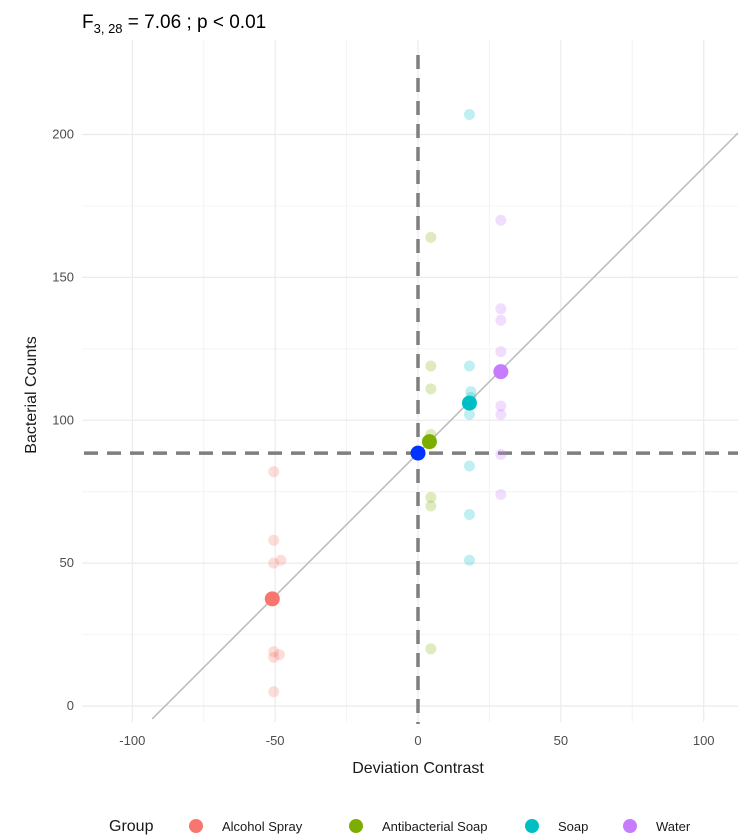  Describe the element at coordinates (63, 134) in the screenshot. I see `y-tick-label: 200` at that location.